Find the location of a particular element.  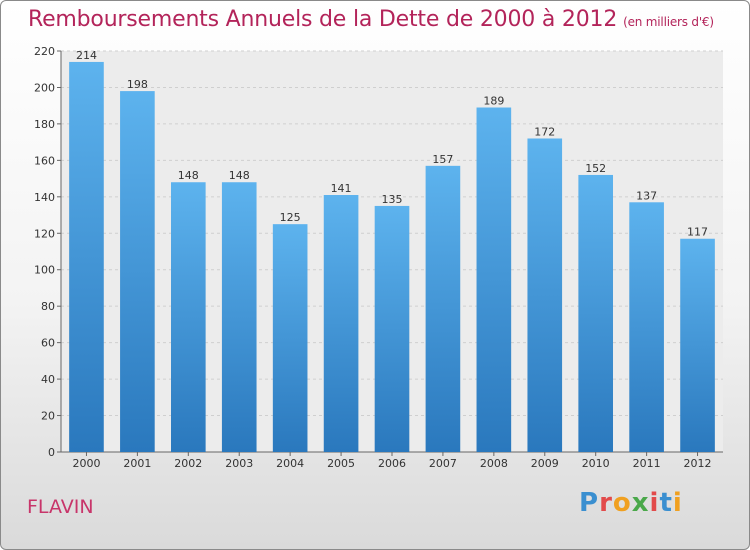

x-tick-label: 2008 is located at coordinates (494, 463).